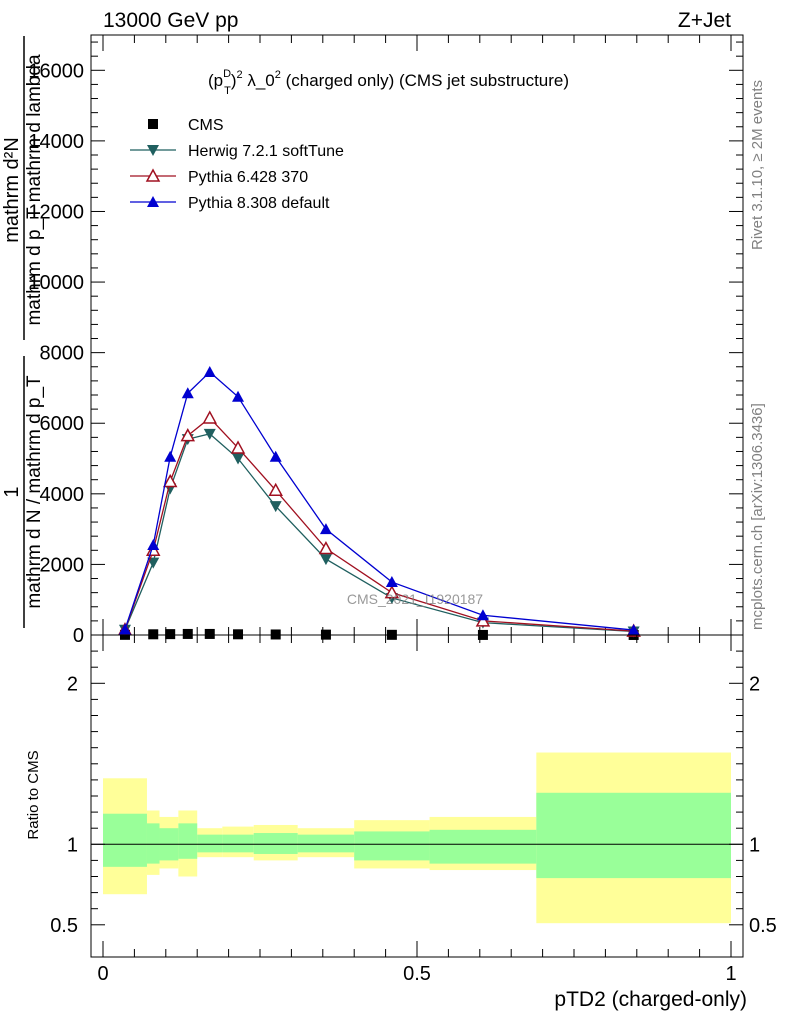 Image resolution: width=786 pixels, height=1024 pixels. Describe the element at coordinates (754, 845) in the screenshot. I see `ratio-y-tick-label-right: 1` at that location.